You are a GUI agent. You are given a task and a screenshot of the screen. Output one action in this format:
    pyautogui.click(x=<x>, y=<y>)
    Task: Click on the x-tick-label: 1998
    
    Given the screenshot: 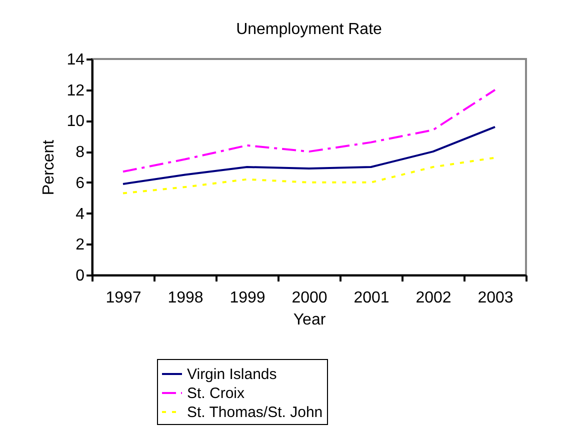 What is the action you would take?
    pyautogui.click(x=186, y=298)
    